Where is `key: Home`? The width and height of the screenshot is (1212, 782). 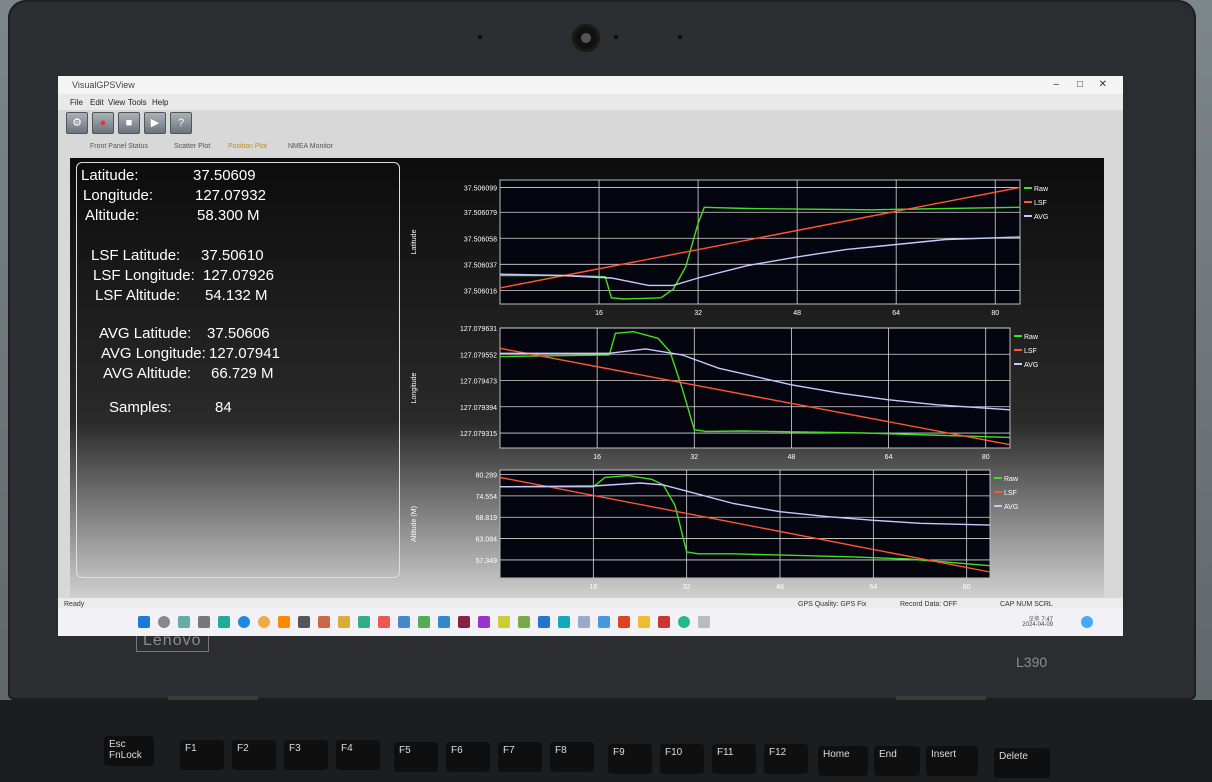 key: Home is located at coordinates (843, 761).